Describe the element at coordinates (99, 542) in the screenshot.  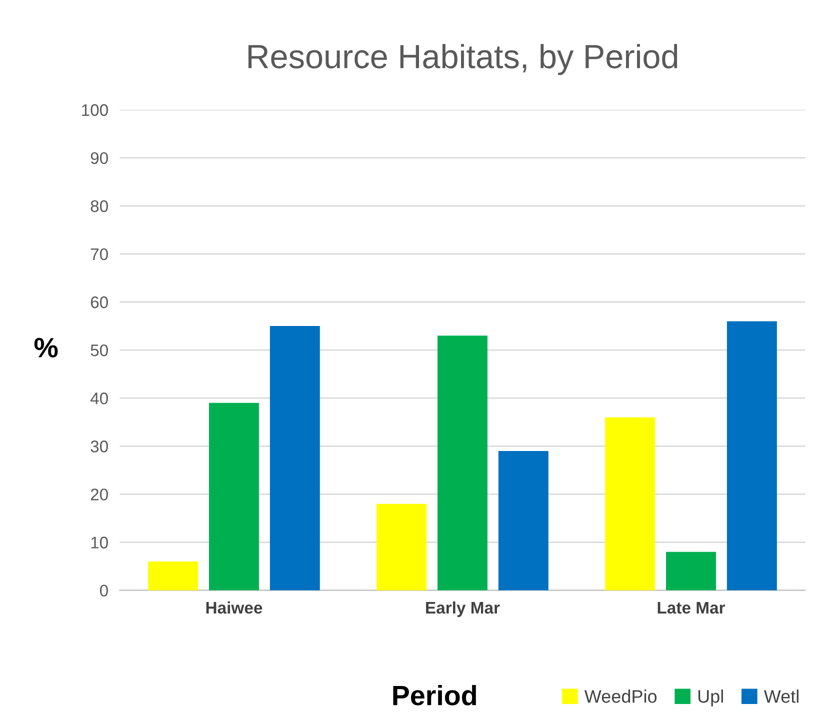
I see `y-tick-label: 10` at that location.